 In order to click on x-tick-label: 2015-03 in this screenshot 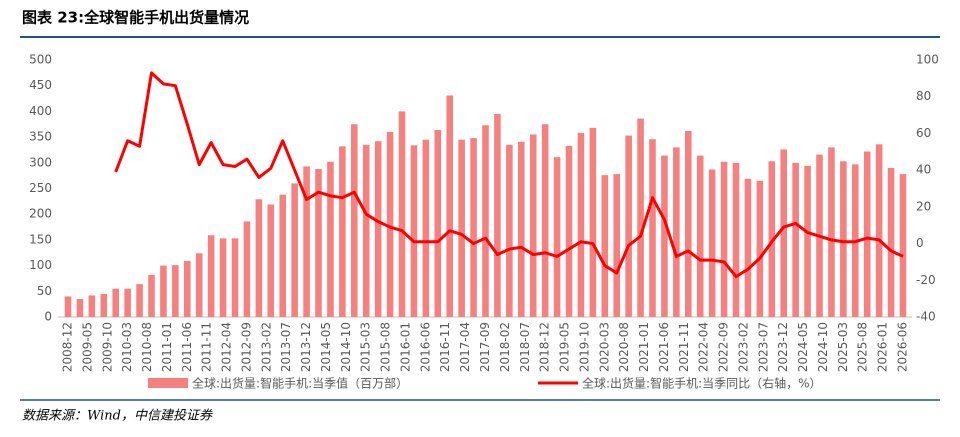, I will do `click(366, 347)`.